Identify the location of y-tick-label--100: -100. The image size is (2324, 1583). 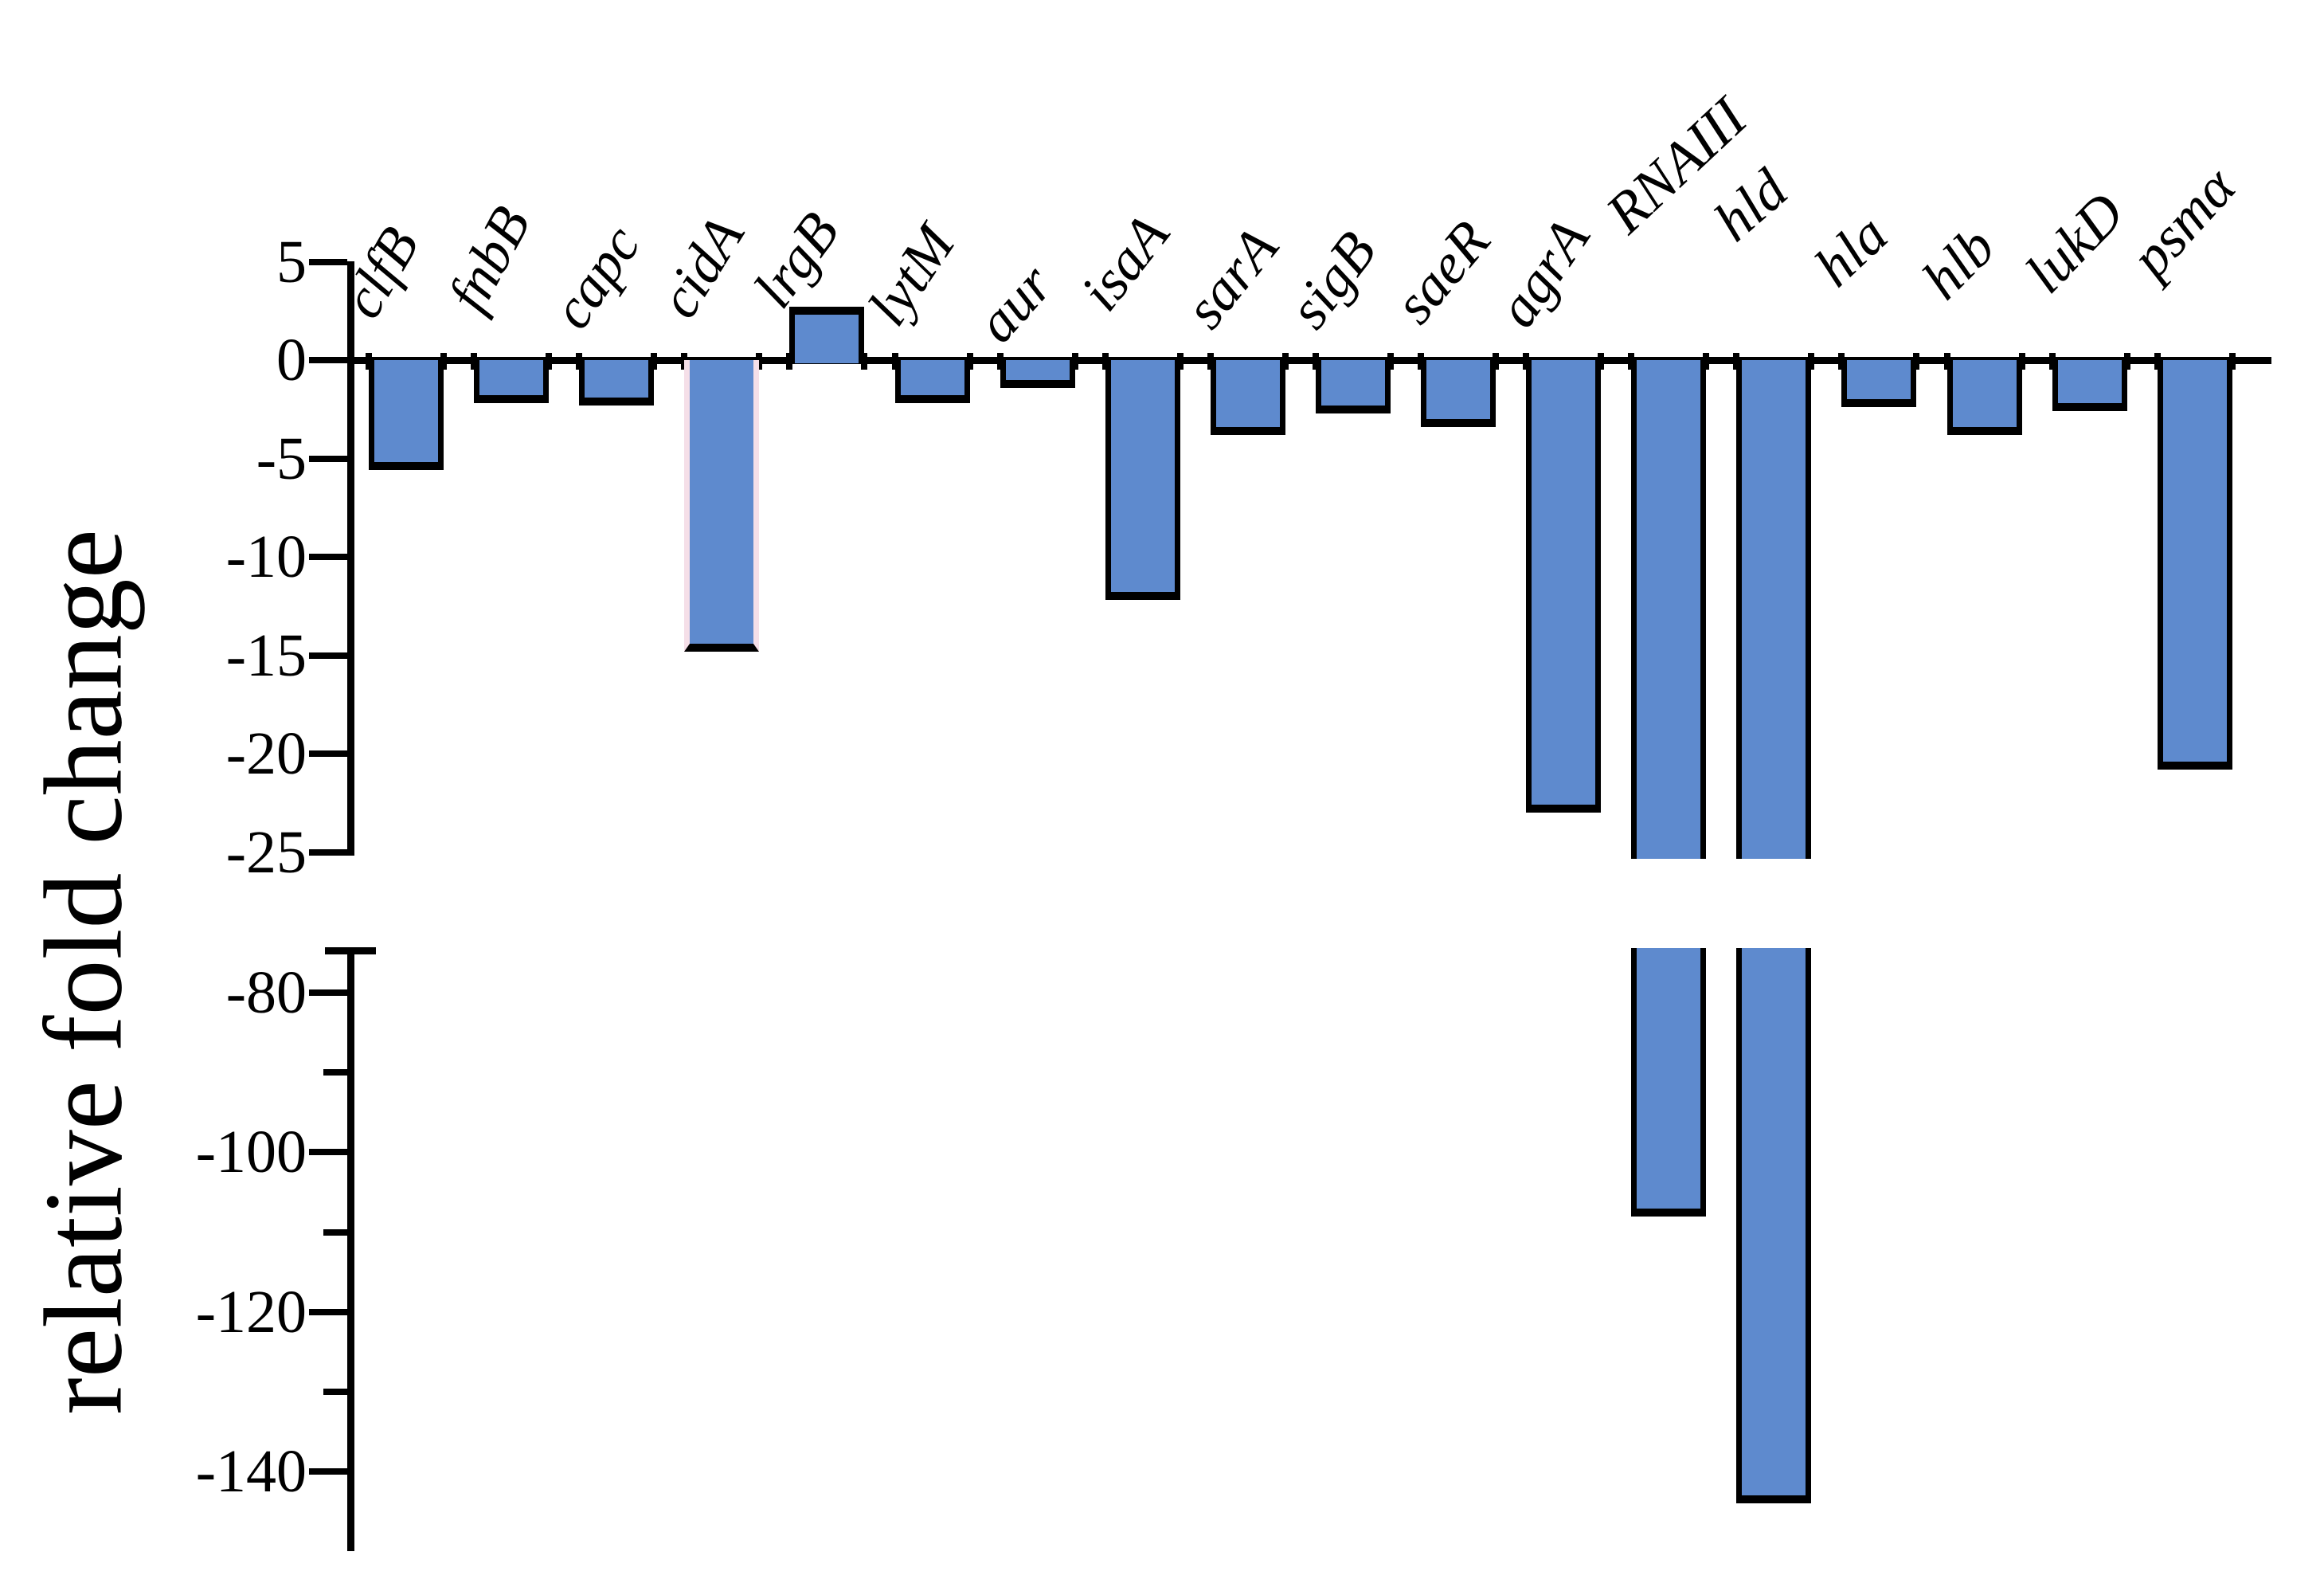
(251, 1152).